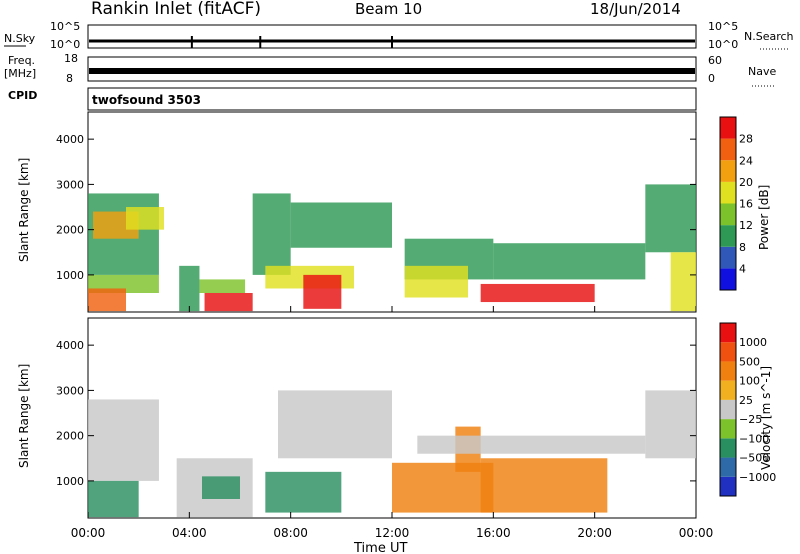 This screenshot has height=554, width=800. What do you see at coordinates (20, 73) in the screenshot?
I see `freq-unit-label: [MHz]` at bounding box center [20, 73].